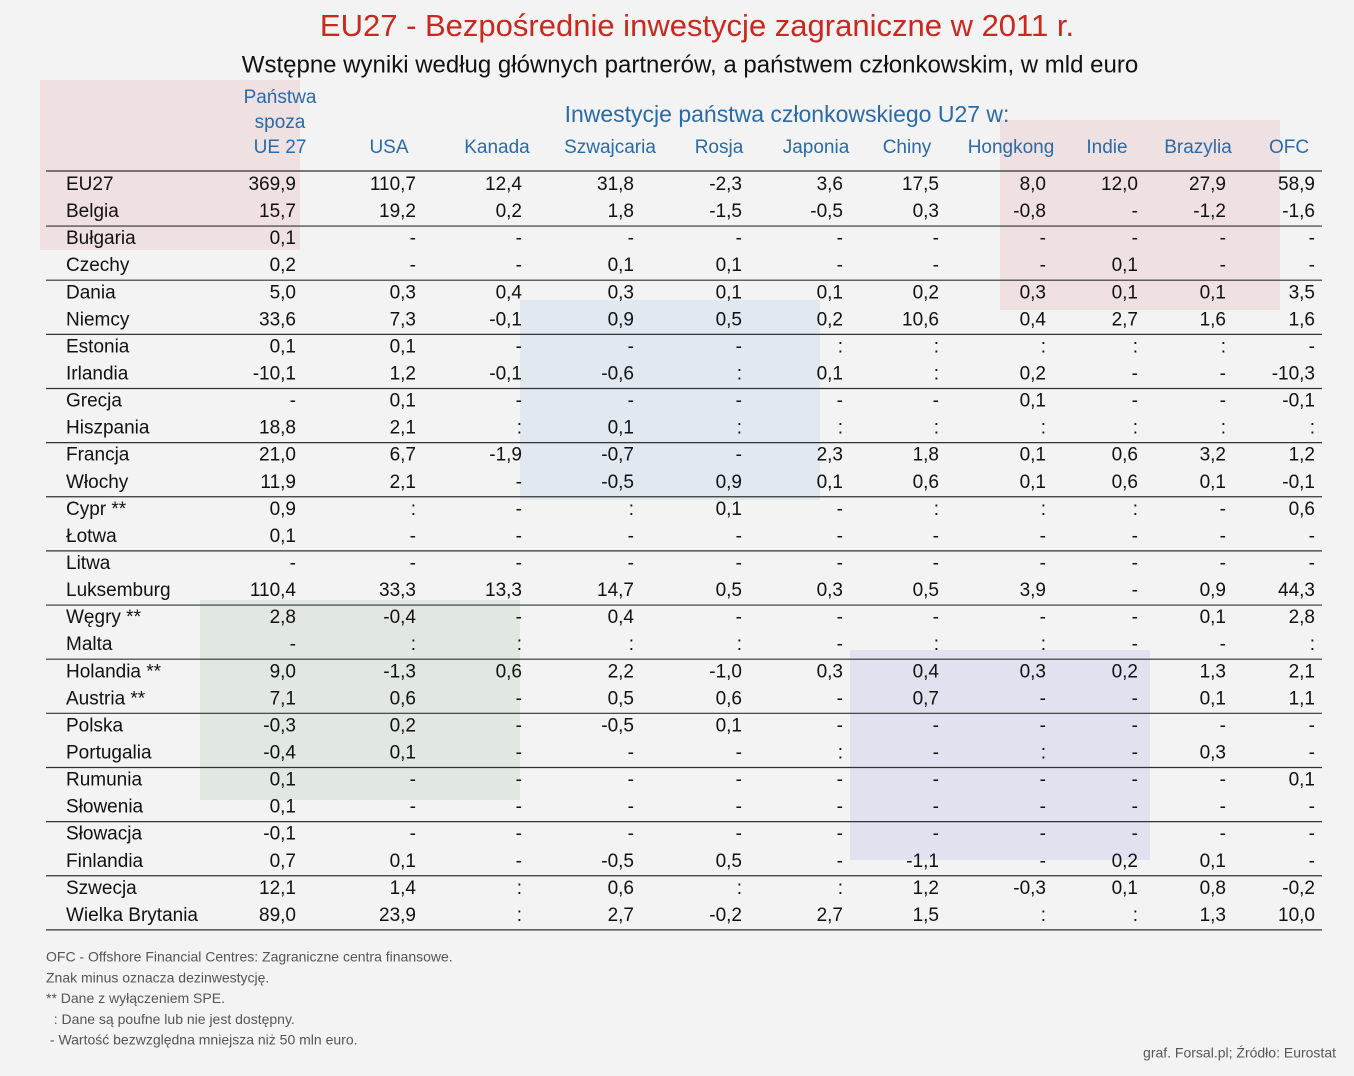 Image resolution: width=1354 pixels, height=1076 pixels. I want to click on cell: 1,2, so click(1302, 455).